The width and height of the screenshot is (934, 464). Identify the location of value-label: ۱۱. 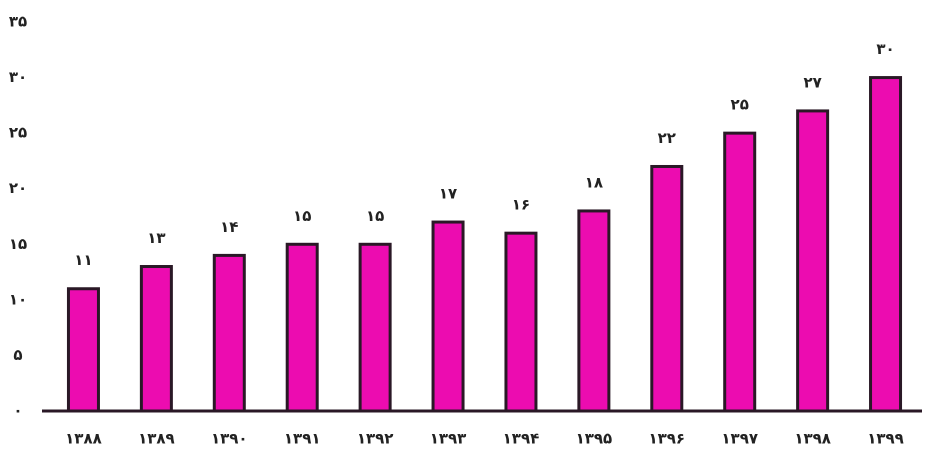
(83, 260).